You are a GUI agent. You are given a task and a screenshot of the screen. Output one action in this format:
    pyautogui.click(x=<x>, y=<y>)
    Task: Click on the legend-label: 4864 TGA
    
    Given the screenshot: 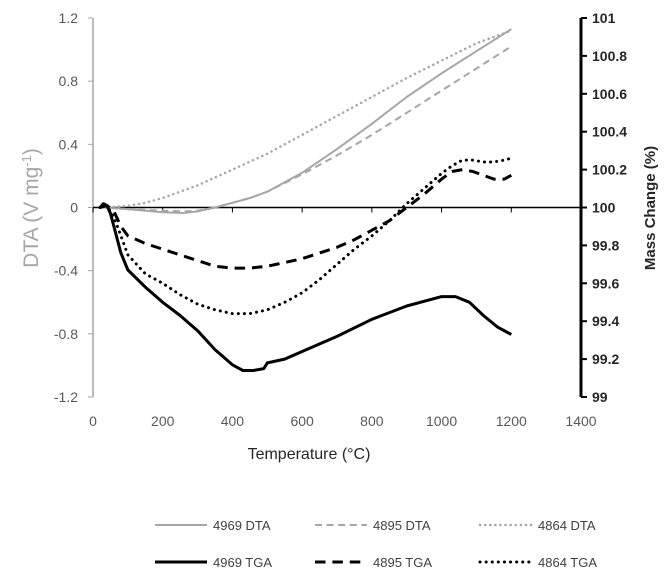 What is the action you would take?
    pyautogui.click(x=567, y=562)
    